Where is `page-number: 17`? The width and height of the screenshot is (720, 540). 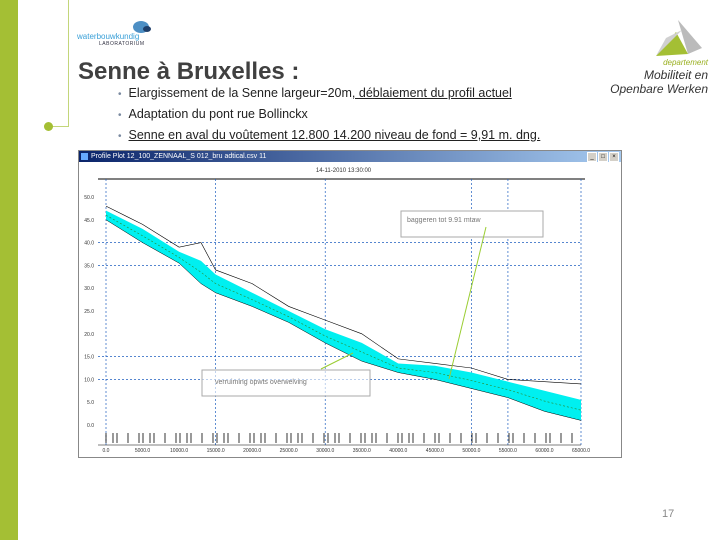
page-number: 17 is located at coordinates (668, 514).